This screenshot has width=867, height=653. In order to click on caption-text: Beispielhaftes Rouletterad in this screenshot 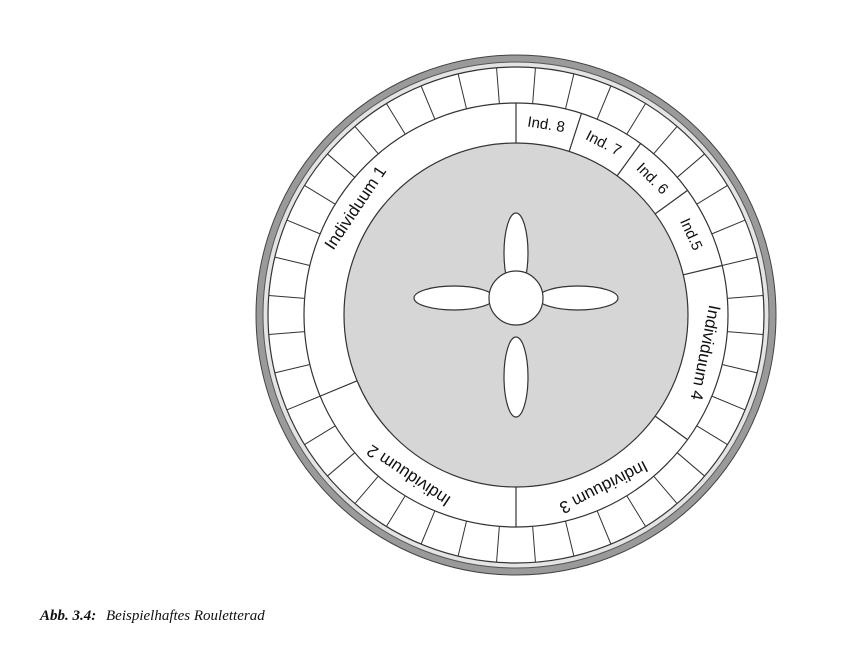, I will do `click(185, 616)`.